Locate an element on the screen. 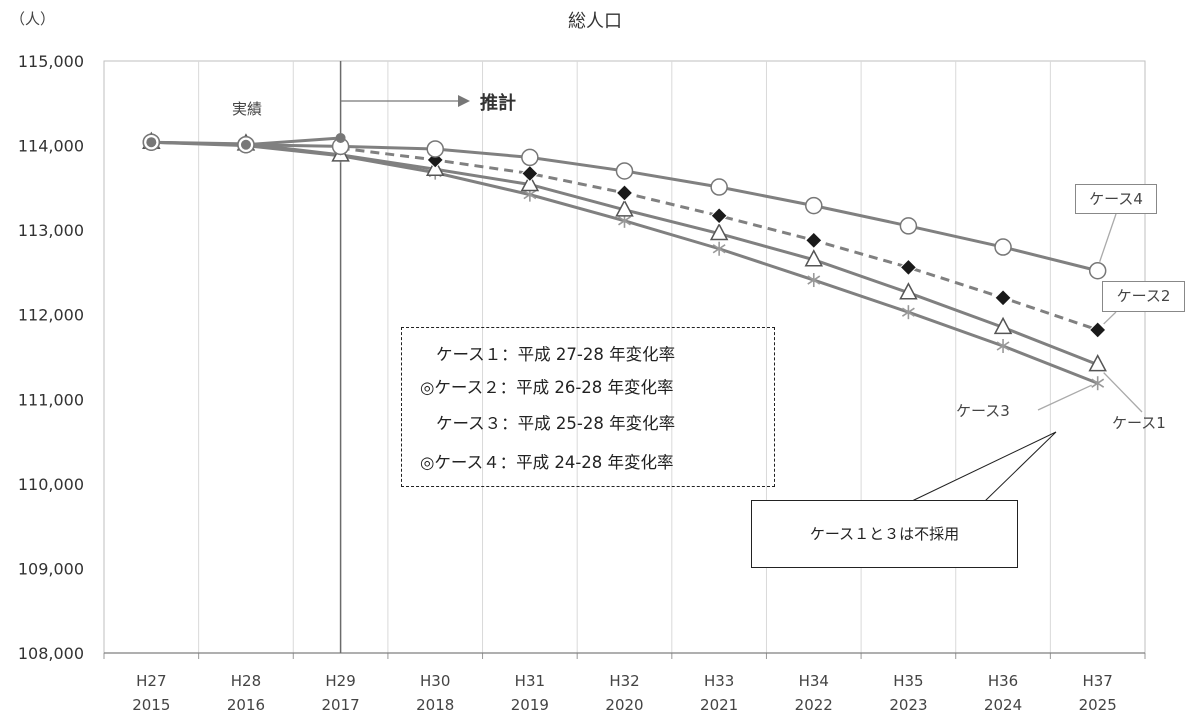 The height and width of the screenshot is (717, 1190). x-tick-label-era: H27 is located at coordinates (151, 681).